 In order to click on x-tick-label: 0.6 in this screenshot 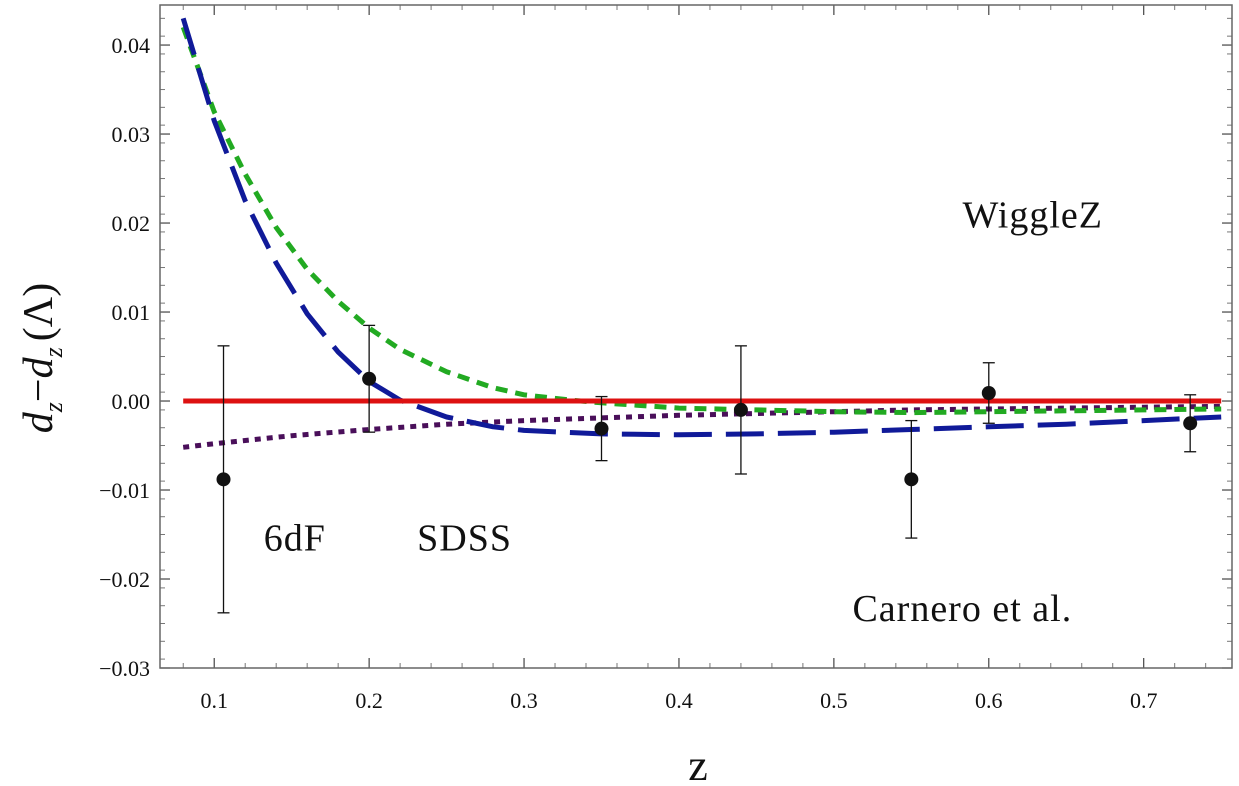, I will do `click(989, 700)`.